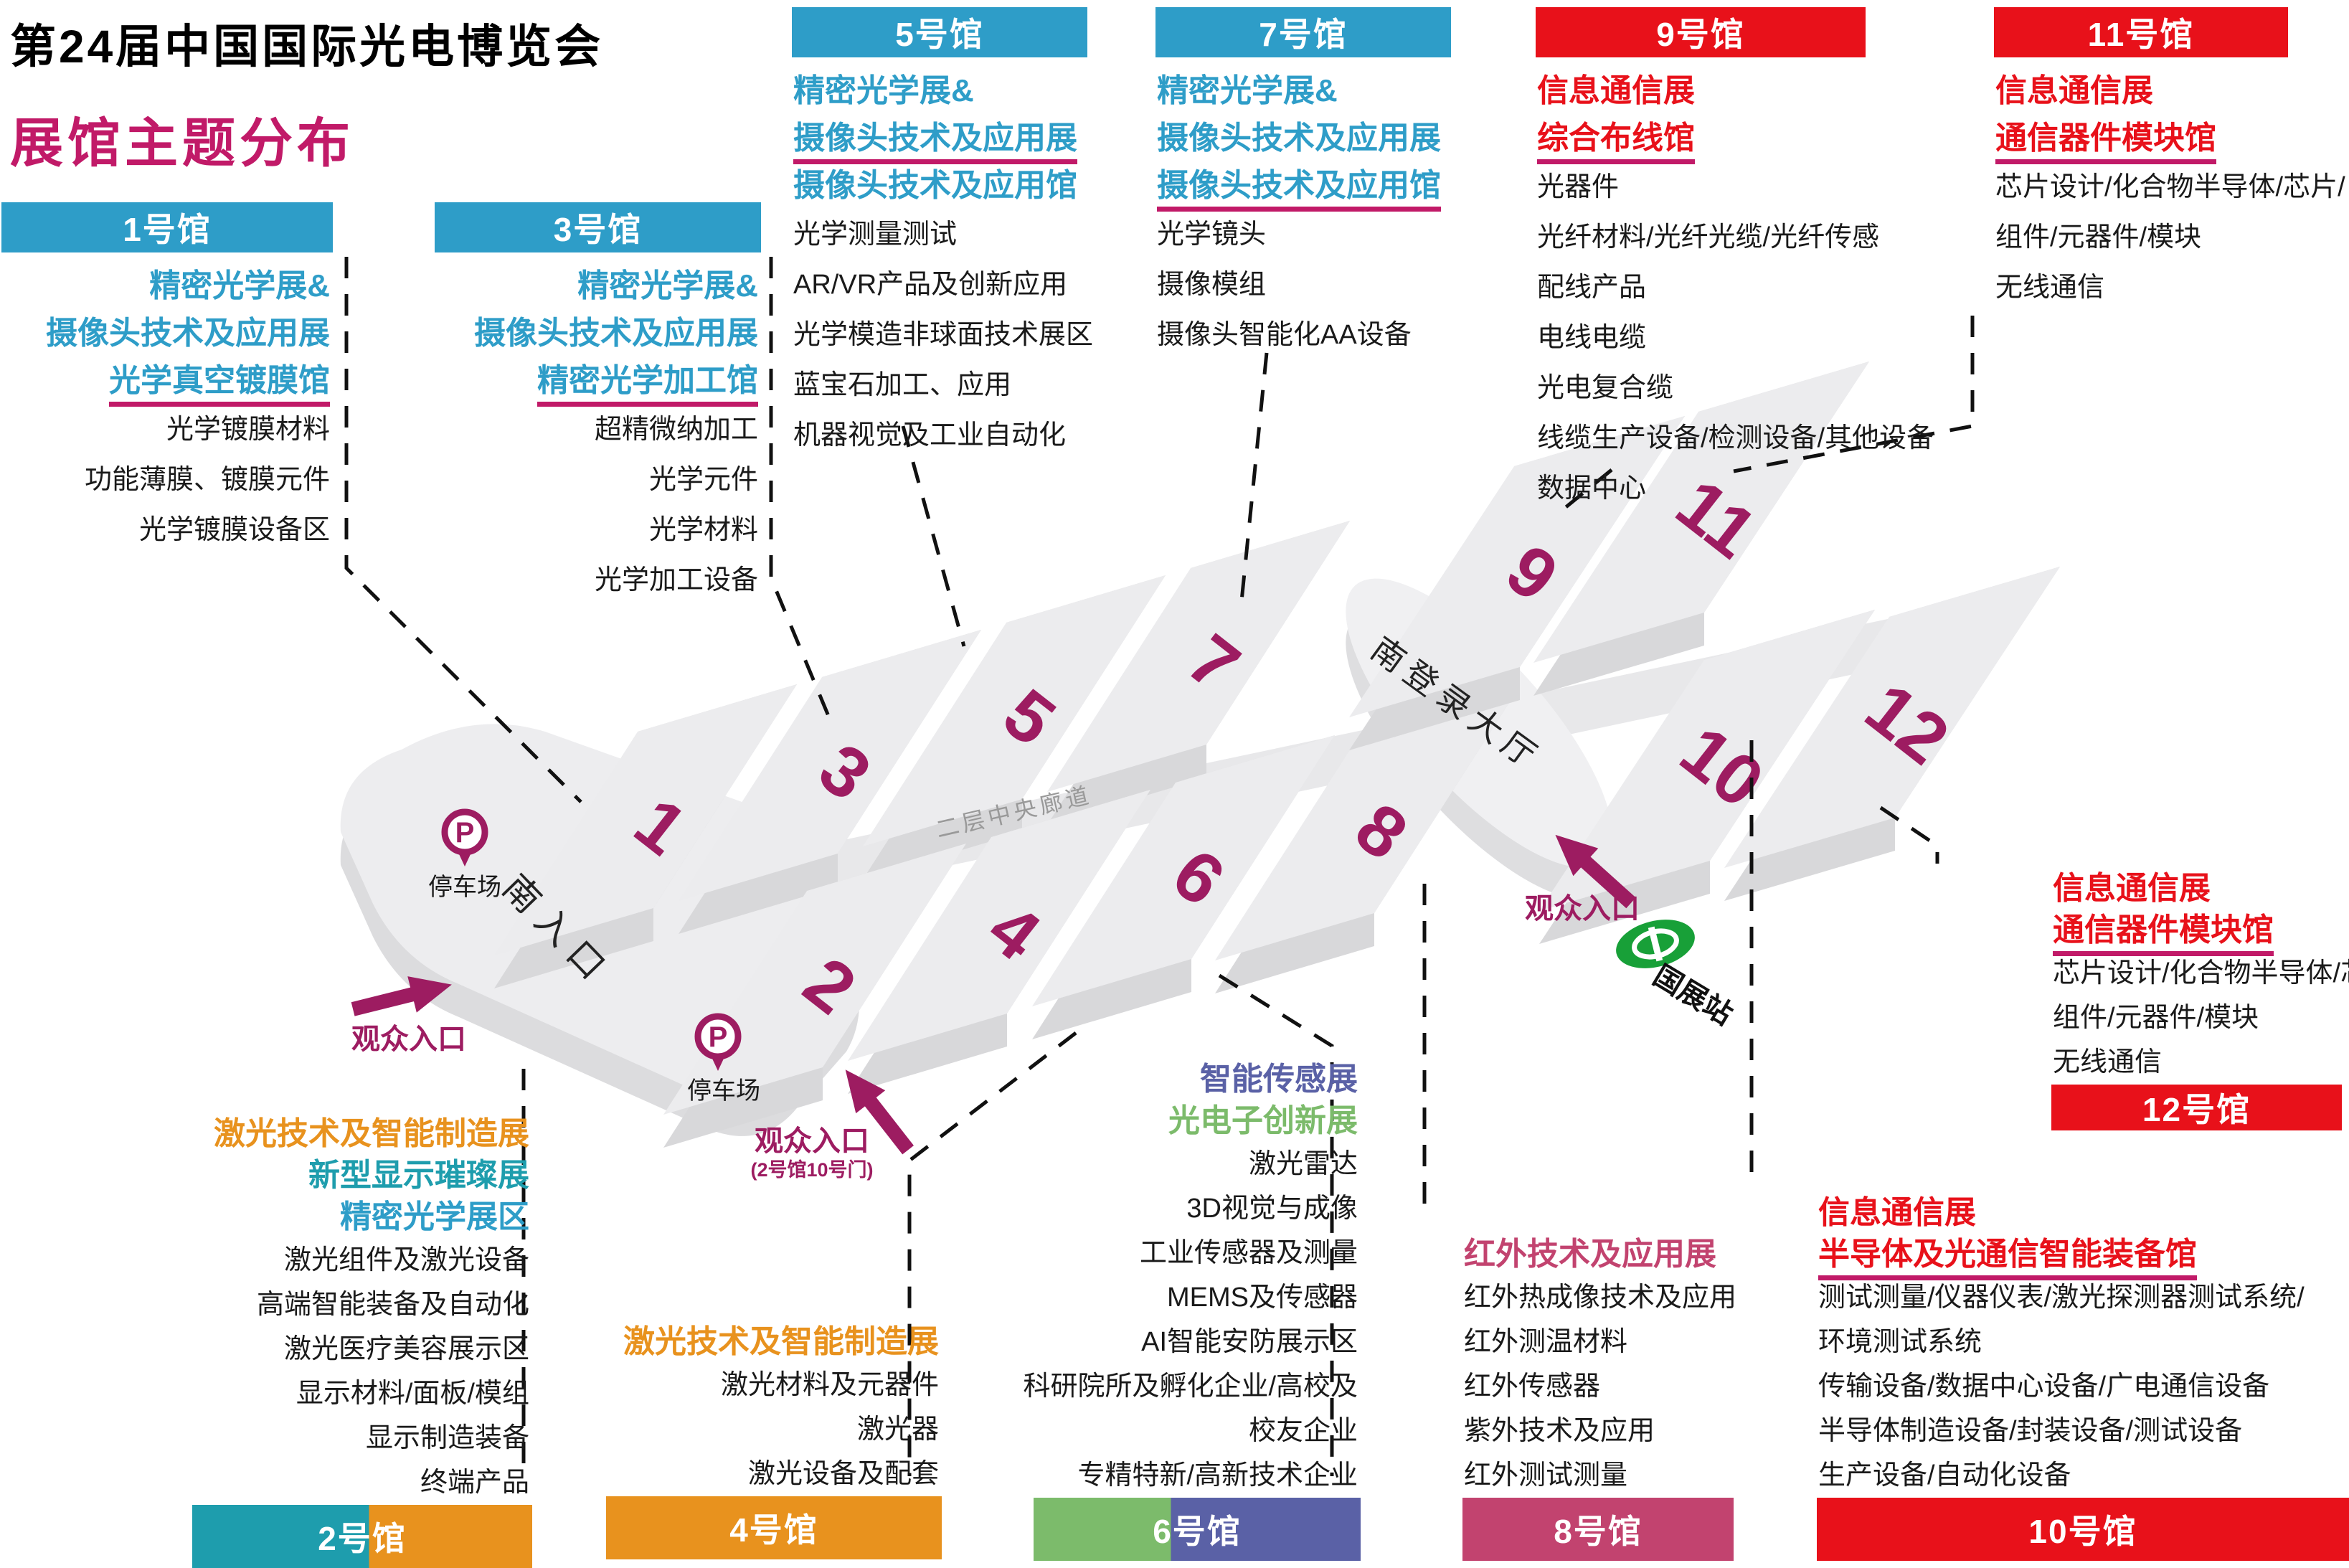 This screenshot has width=2349, height=1568. Describe the element at coordinates (167, 229) in the screenshot. I see `hall1-header-label: 1号馆` at that location.